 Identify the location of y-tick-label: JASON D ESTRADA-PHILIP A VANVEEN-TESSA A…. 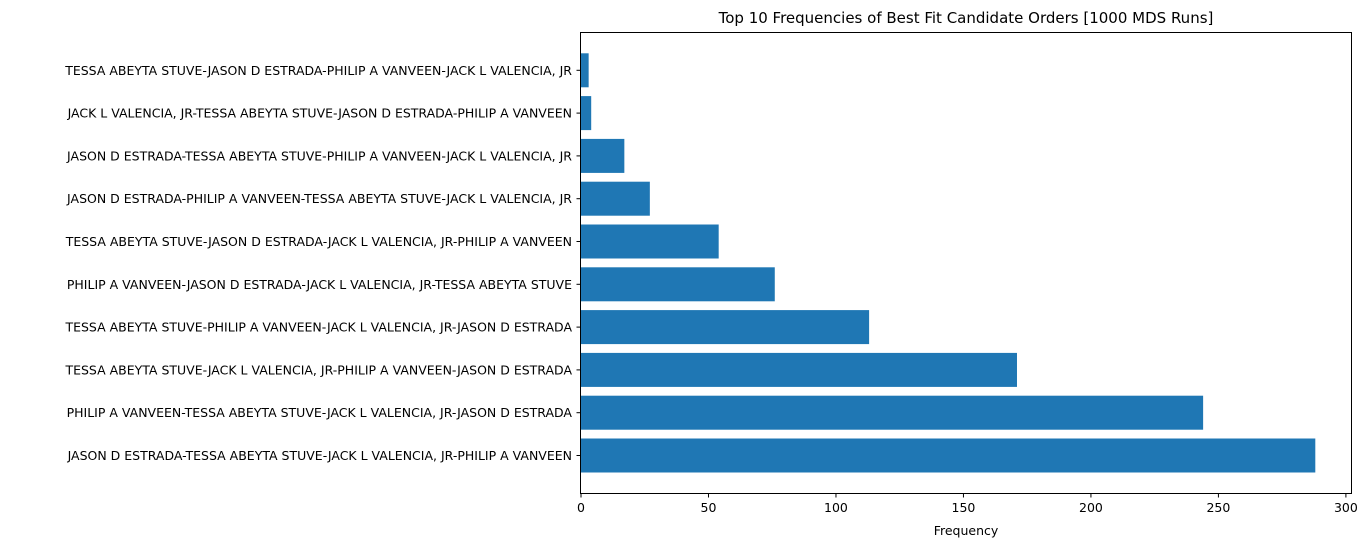
(319, 198).